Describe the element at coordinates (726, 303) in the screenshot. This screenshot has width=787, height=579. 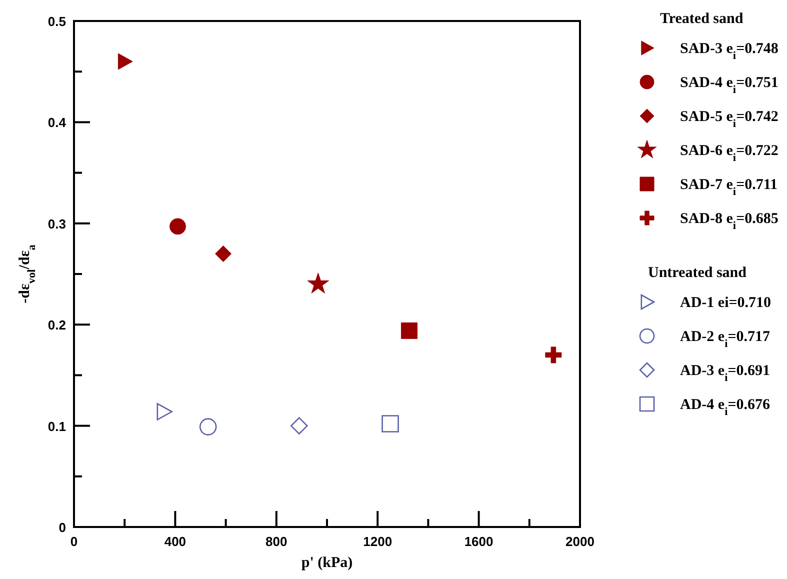
I see `legend-label: AD-1 ei=0.710` at that location.